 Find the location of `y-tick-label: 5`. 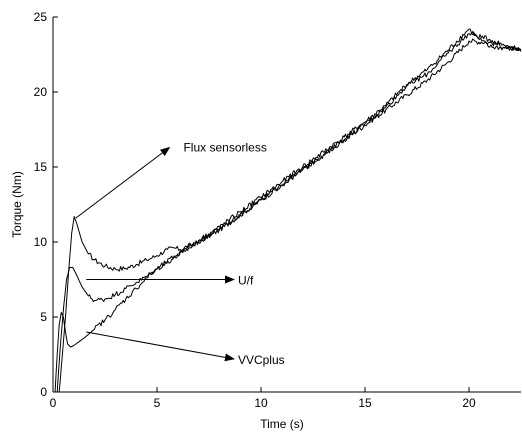

y-tick-label: 5 is located at coordinates (43, 317).